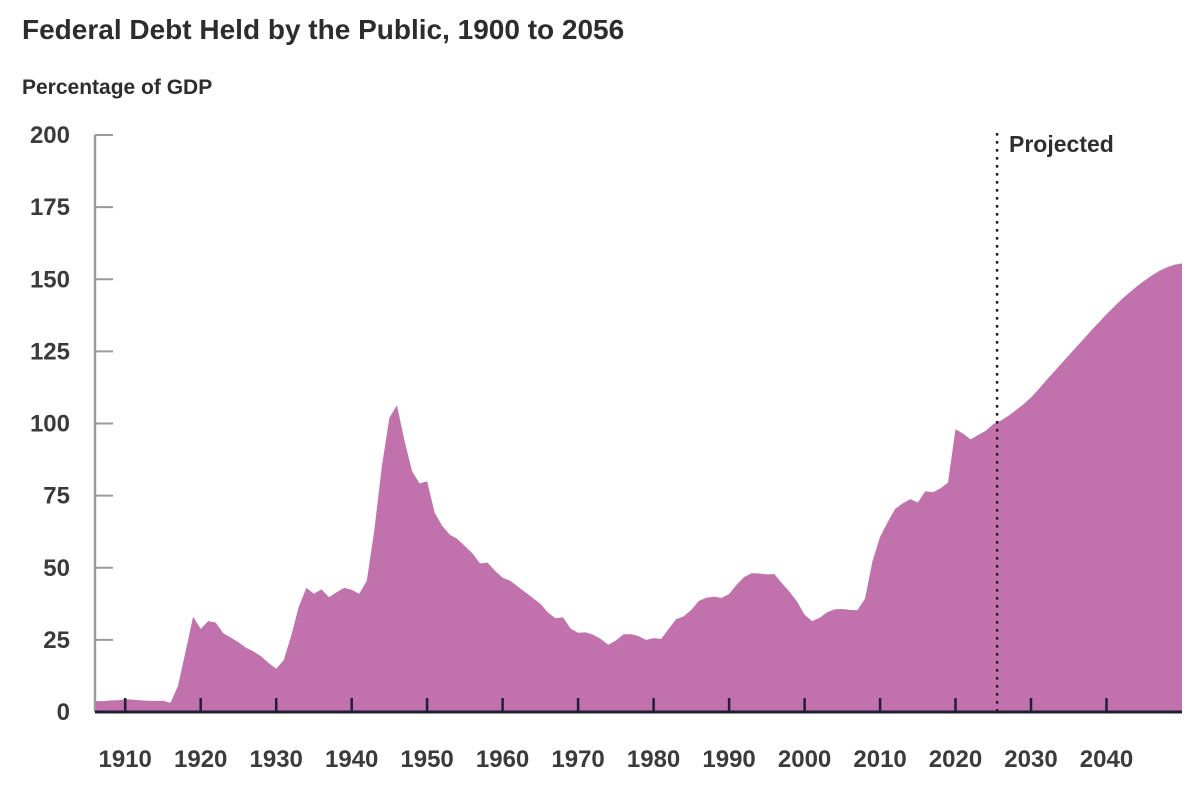 The image size is (1200, 800). Describe the element at coordinates (1061, 144) in the screenshot. I see `projected-annotation: Projected` at that location.